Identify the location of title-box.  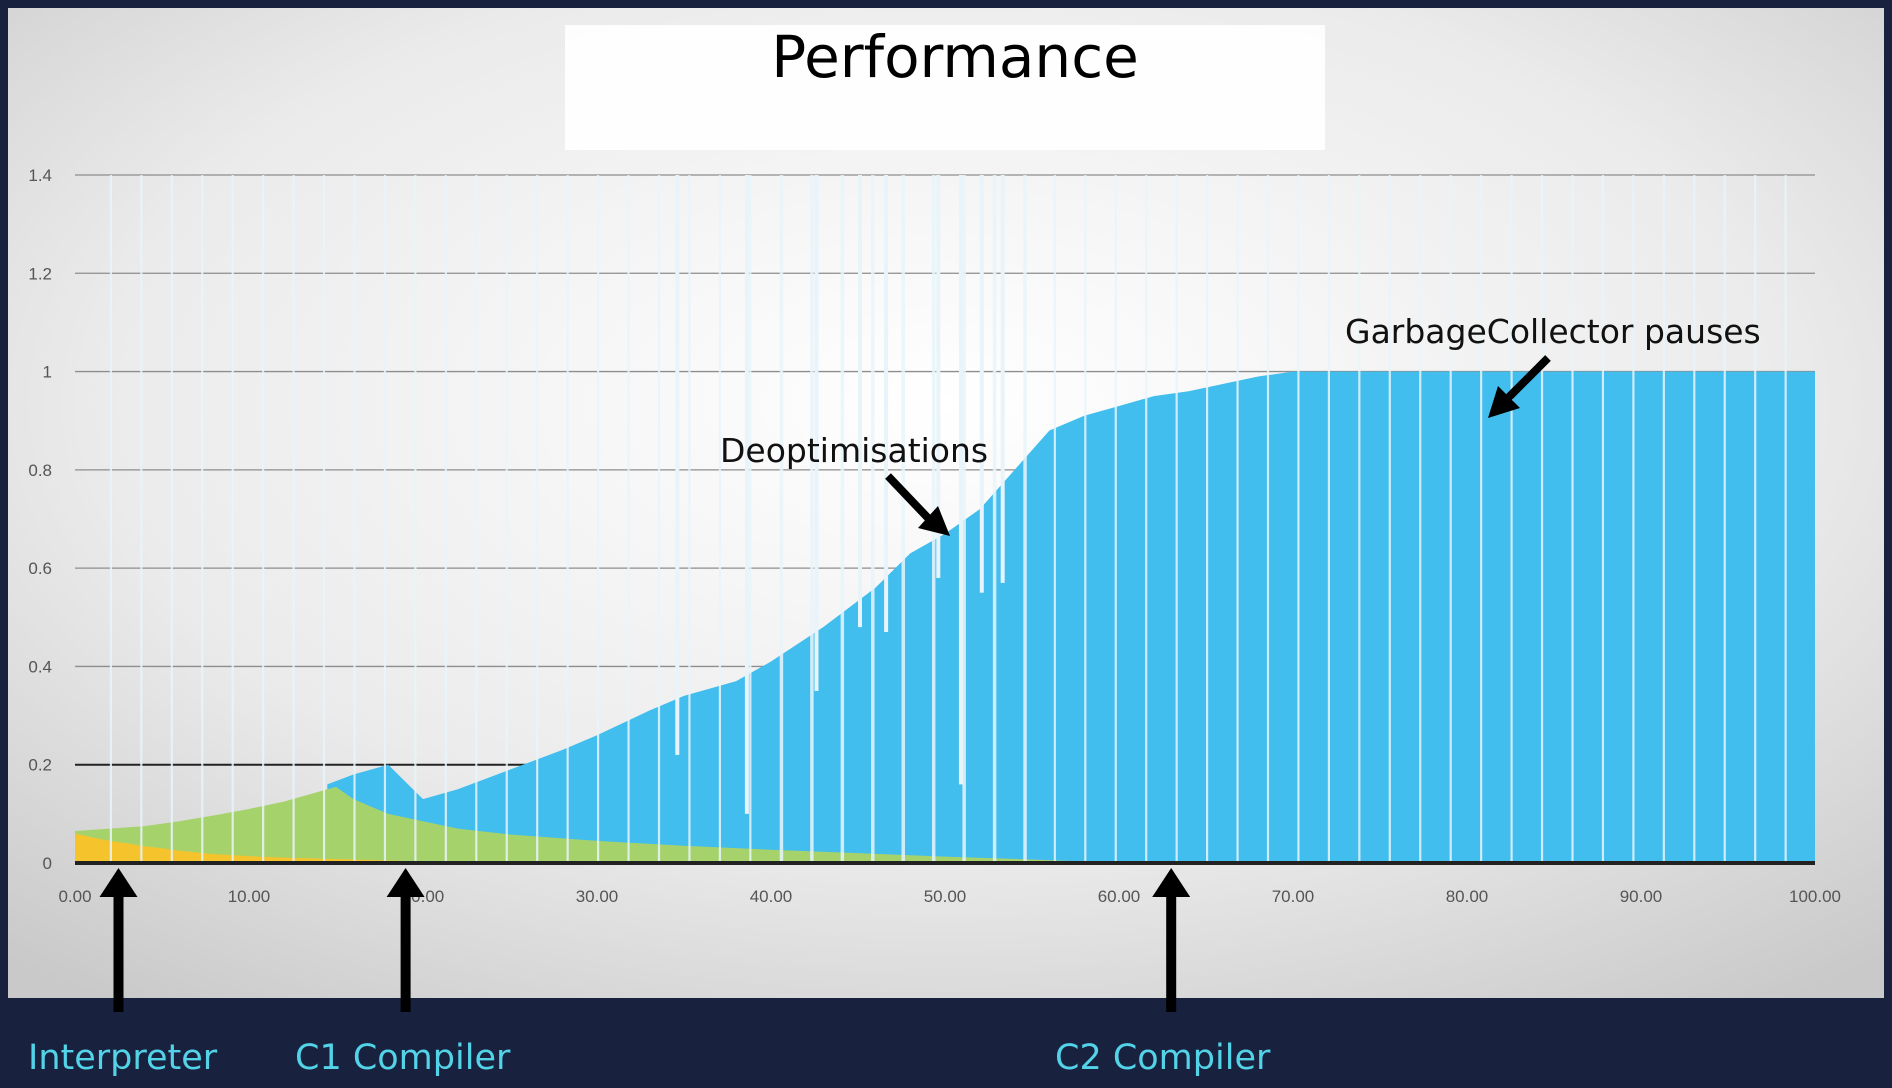
(945, 87).